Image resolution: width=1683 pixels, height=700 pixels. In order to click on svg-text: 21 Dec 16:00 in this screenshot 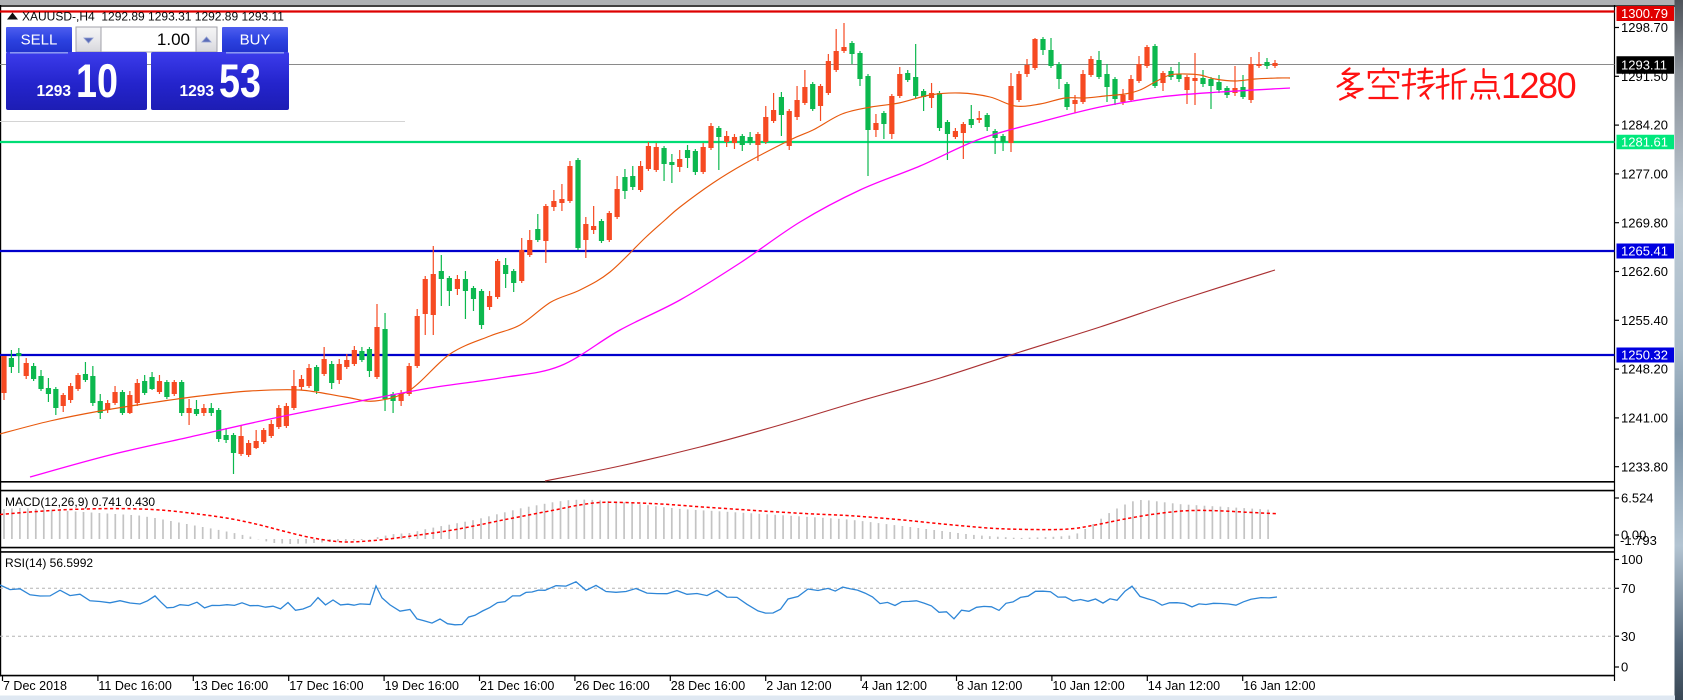, I will do `click(517, 686)`.